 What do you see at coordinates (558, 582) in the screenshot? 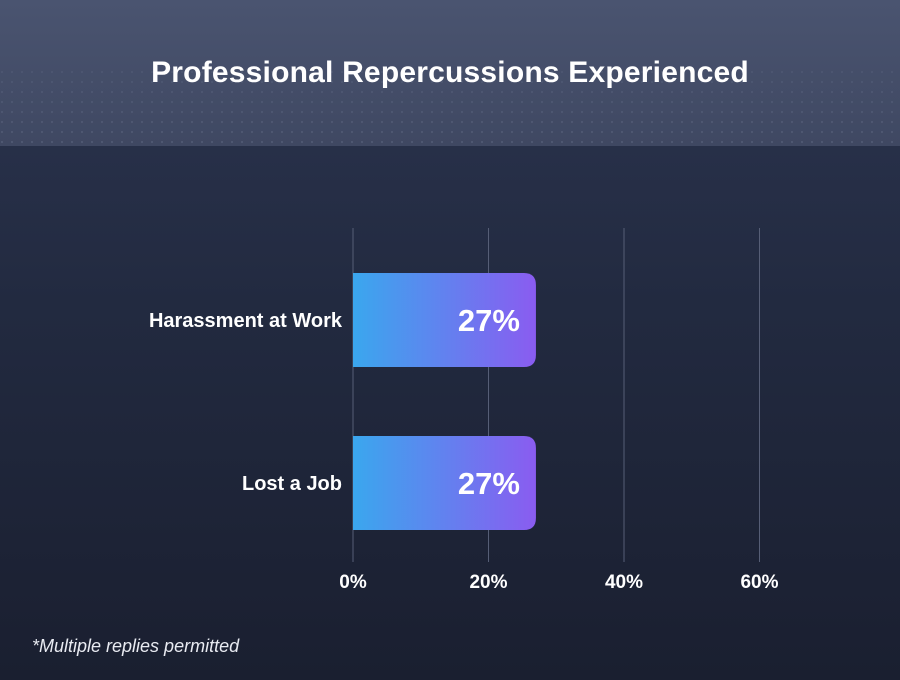
I see `x-axis-ticks: 0% 20% 40% 60%` at bounding box center [558, 582].